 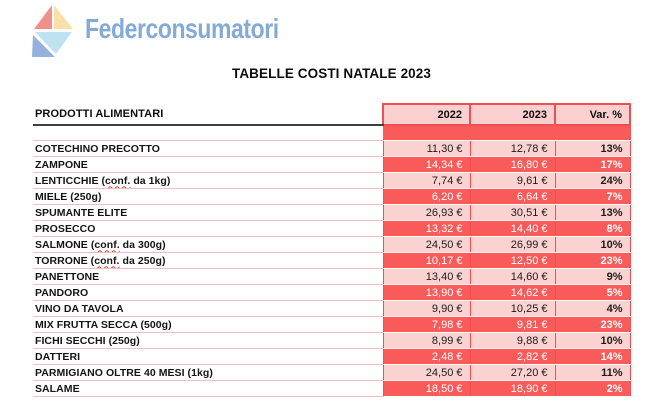 What do you see at coordinates (208, 180) in the screenshot?
I see `product-cell: LENTICCHIE (conf. da 1kg)` at bounding box center [208, 180].